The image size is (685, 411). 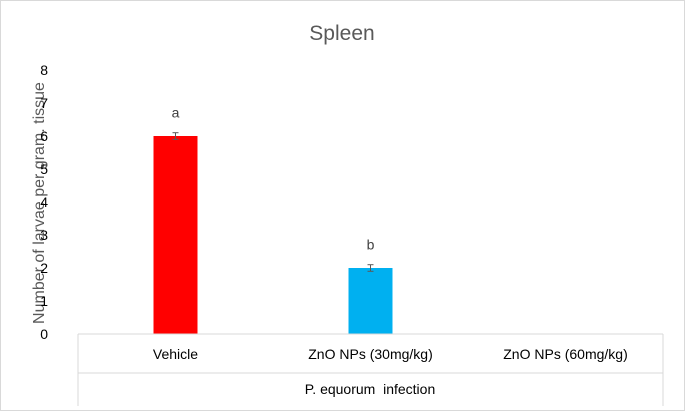 I want to click on y-tick-label: 1, so click(x=44, y=301).